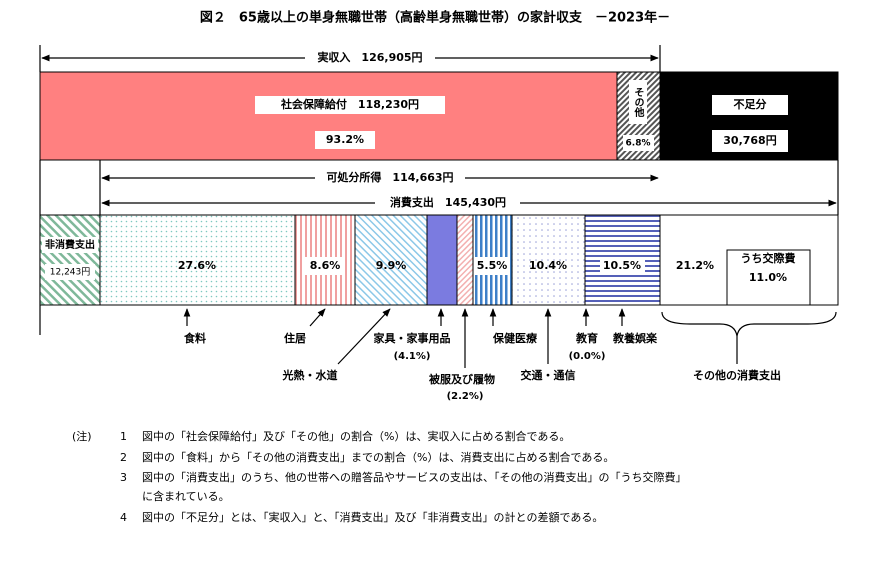 The height and width of the screenshot is (565, 870). What do you see at coordinates (412, 338) in the screenshot?
I see `segment-name: 家具・家事用品` at bounding box center [412, 338].